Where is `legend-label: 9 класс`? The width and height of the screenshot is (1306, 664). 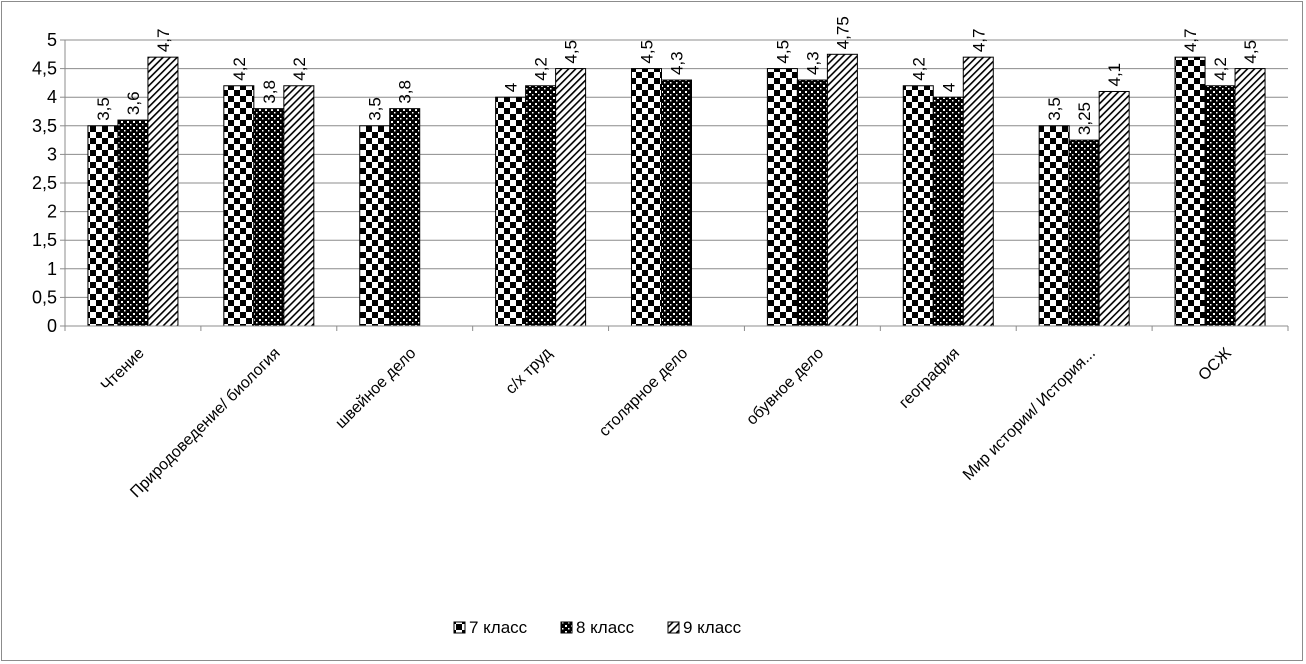 legend-label: 9 класс is located at coordinates (712, 627).